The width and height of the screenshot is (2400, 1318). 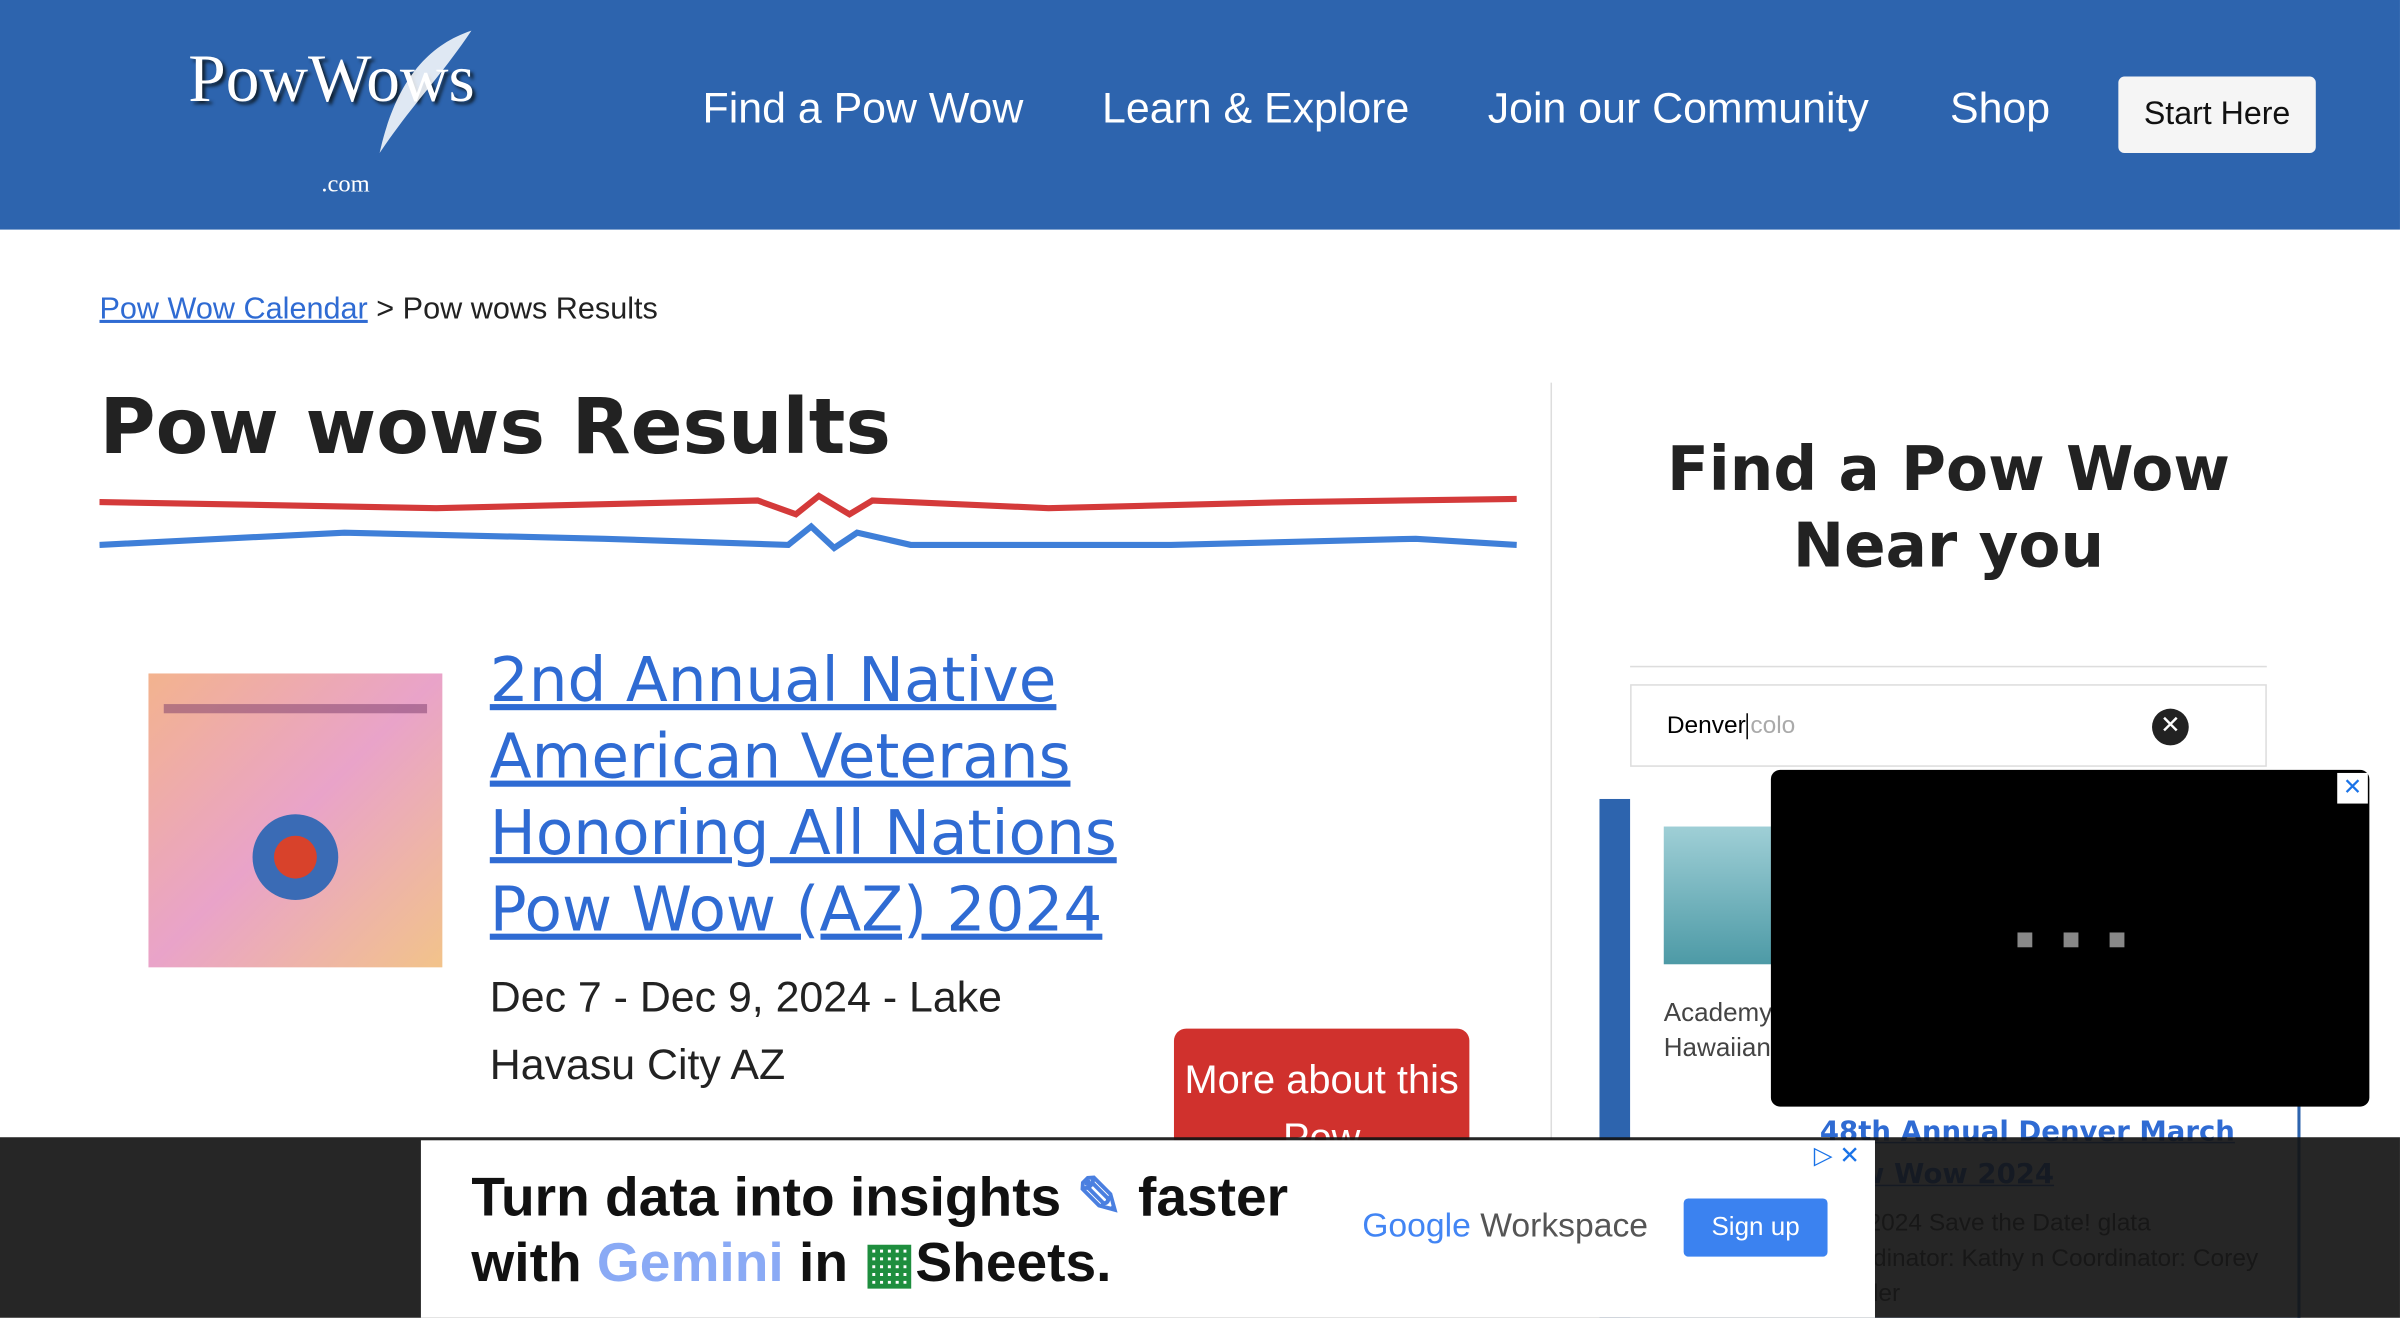 What do you see at coordinates (1836, 1156) in the screenshot?
I see `ad-close: ▷ ✕` at bounding box center [1836, 1156].